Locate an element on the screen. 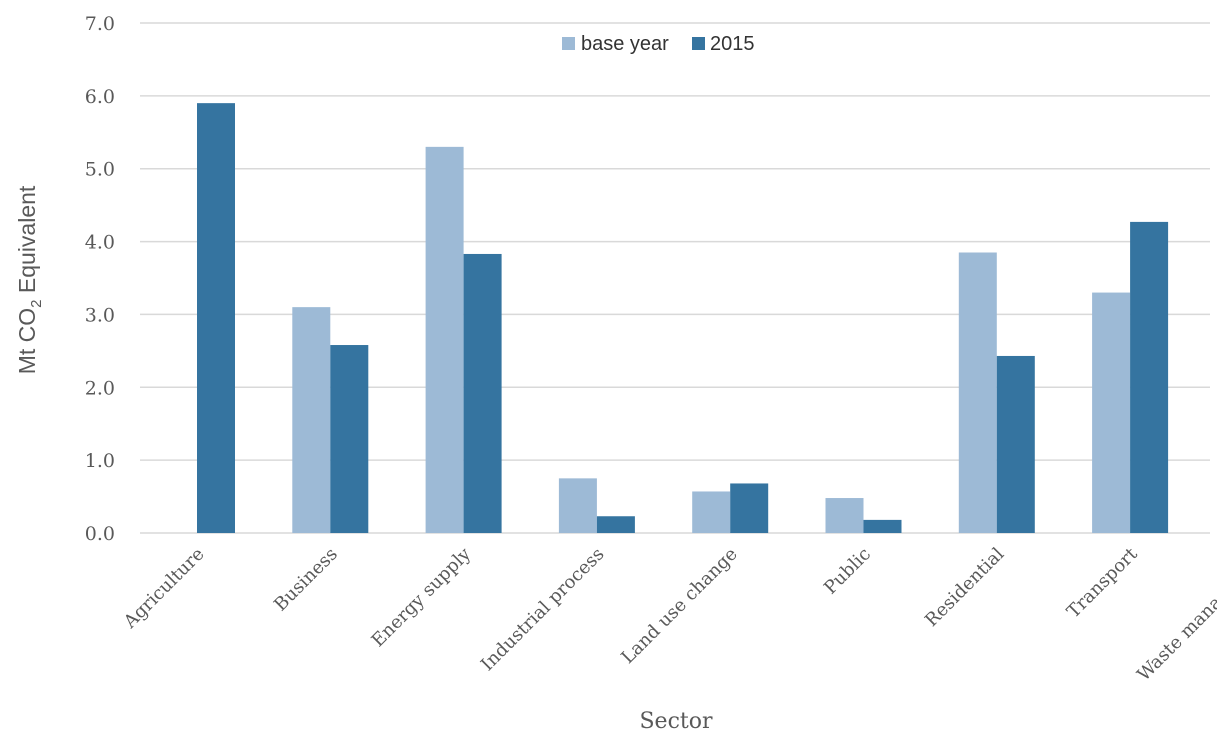 Image resolution: width=1217 pixels, height=735 pixels. x-axis-title: Sector is located at coordinates (675, 721).